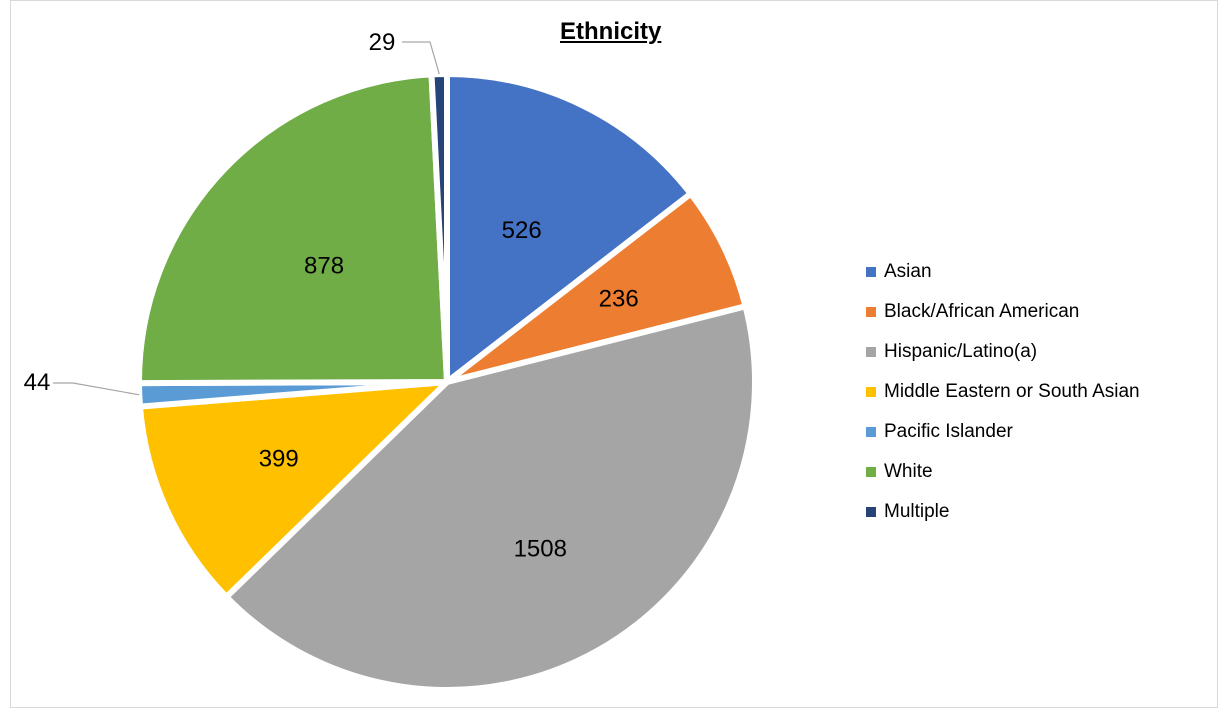  I want to click on legend-label: White, so click(908, 471).